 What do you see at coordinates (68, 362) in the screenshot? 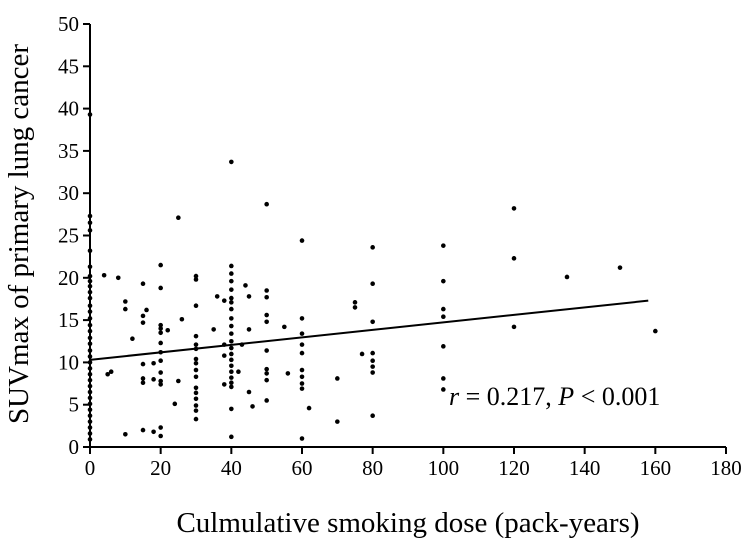
I see `y-tick-label: 10` at bounding box center [68, 362].